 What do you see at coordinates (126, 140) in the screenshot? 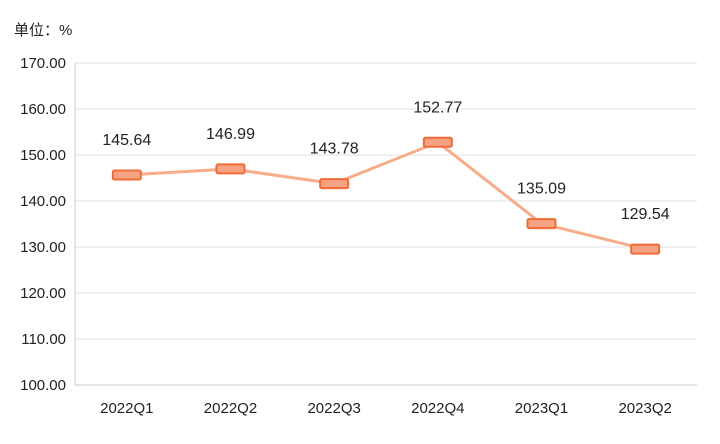
I see `data-label: 145.64` at bounding box center [126, 140].